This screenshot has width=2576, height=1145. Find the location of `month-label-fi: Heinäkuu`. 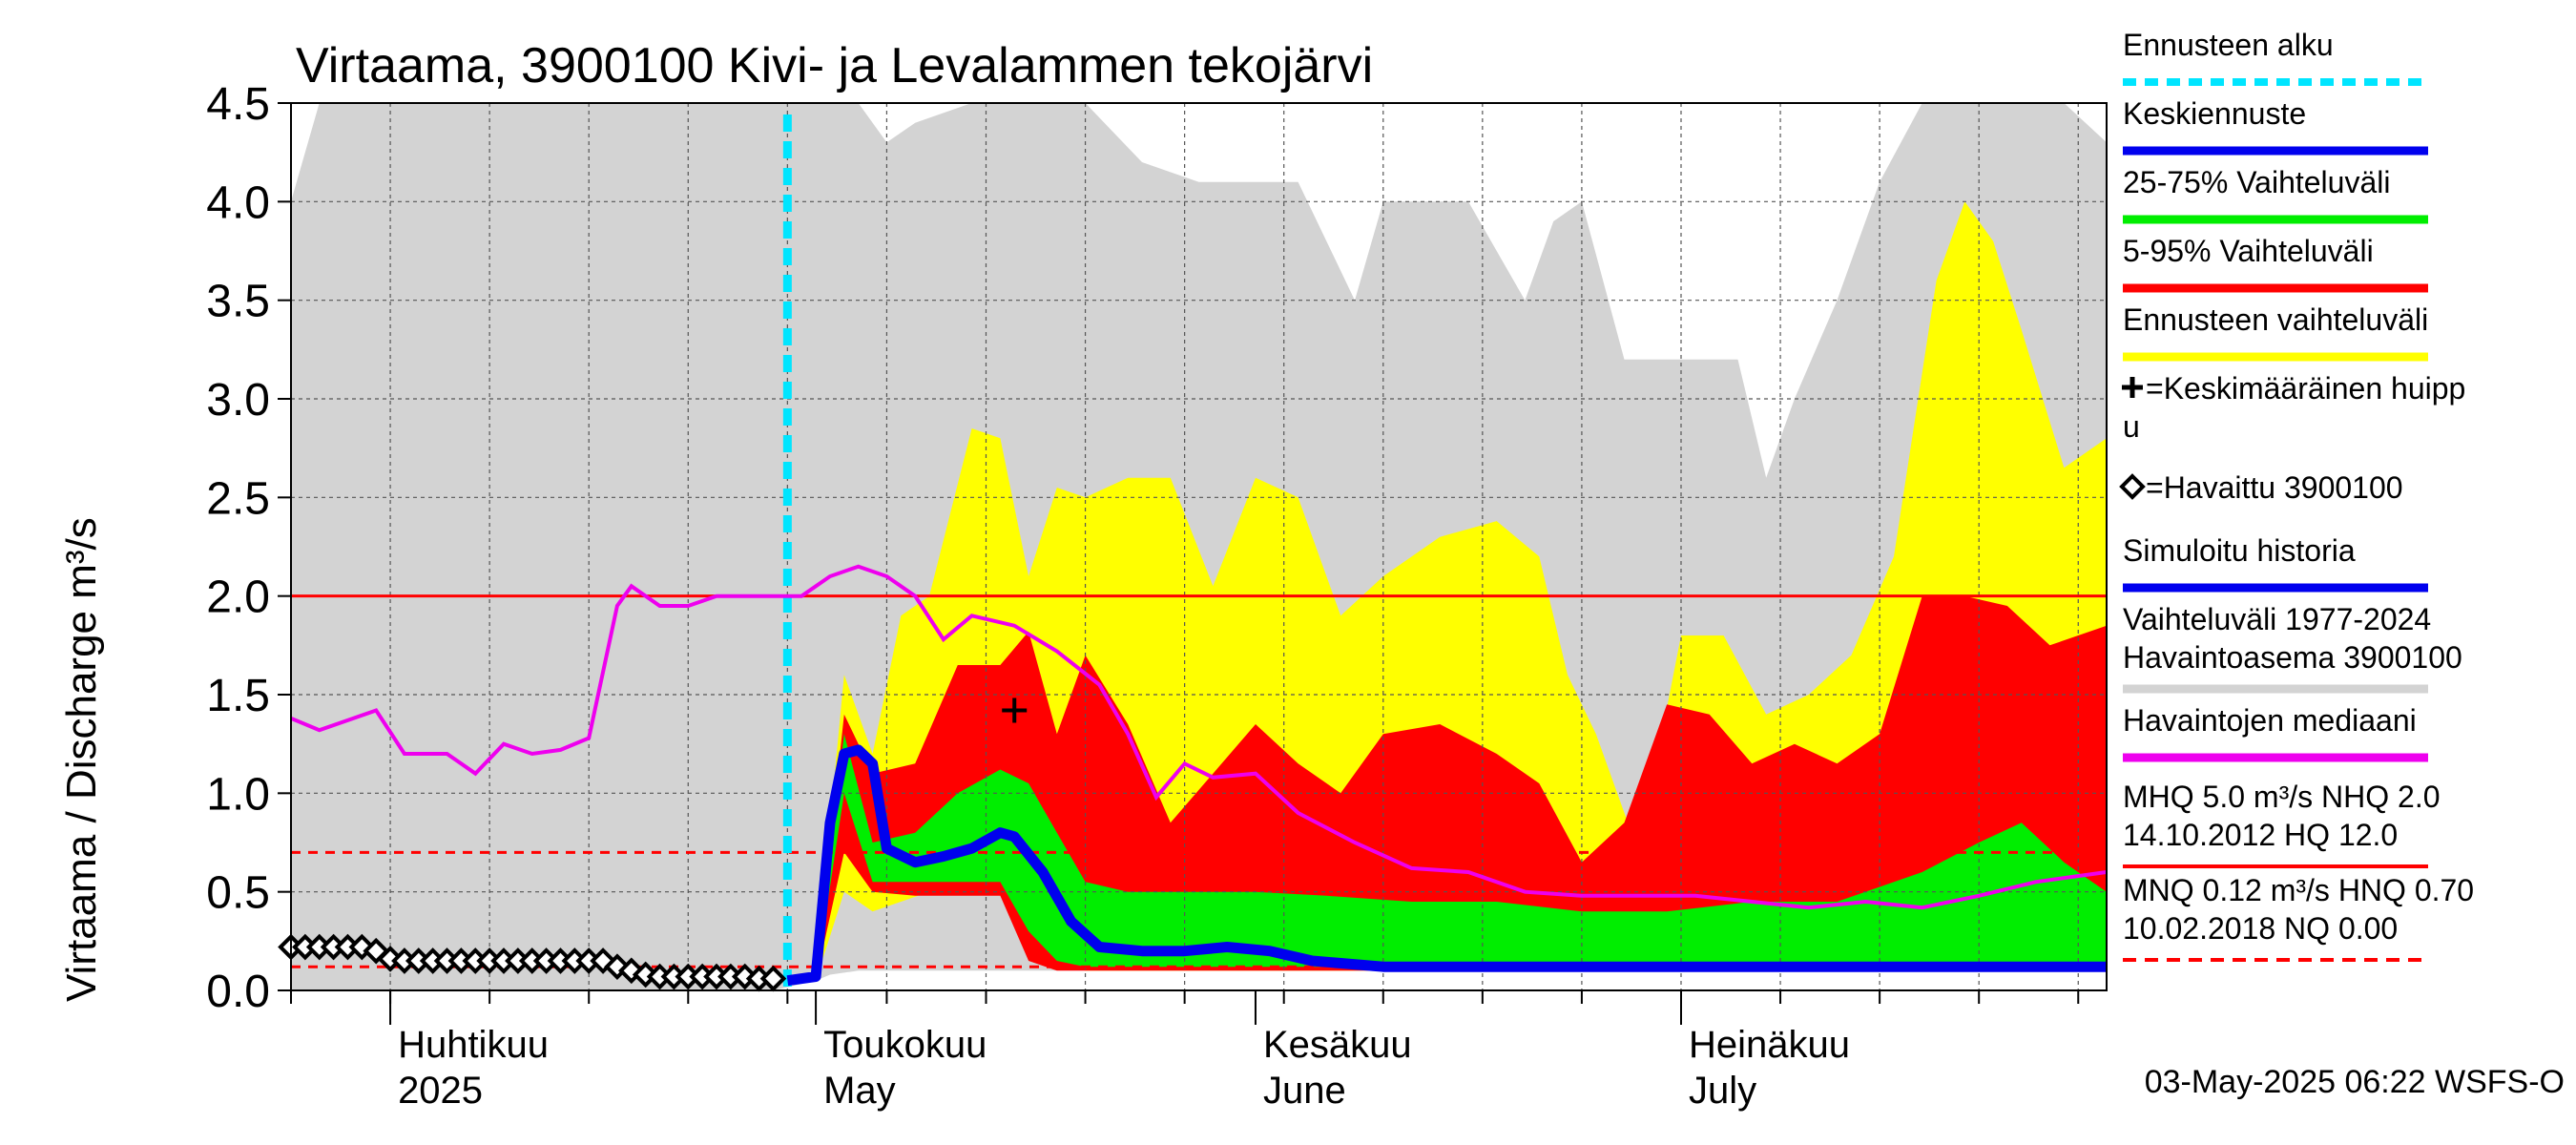

month-label-fi: Heinäkuu is located at coordinates (1769, 1045).